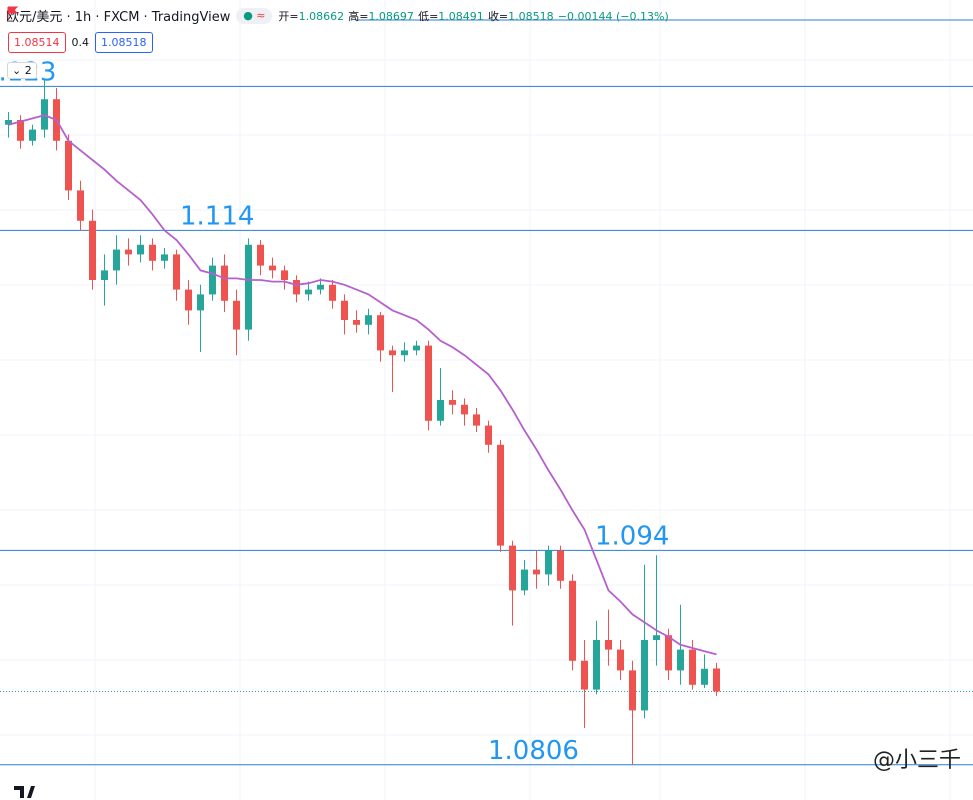 Image resolution: width=973 pixels, height=800 pixels. Describe the element at coordinates (321, 16) in the screenshot. I see `ohlc-value: 1.08662` at that location.